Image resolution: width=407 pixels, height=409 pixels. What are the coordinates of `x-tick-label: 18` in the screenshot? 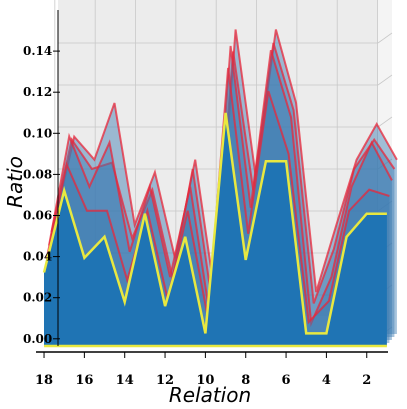 It's located at (44, 380).